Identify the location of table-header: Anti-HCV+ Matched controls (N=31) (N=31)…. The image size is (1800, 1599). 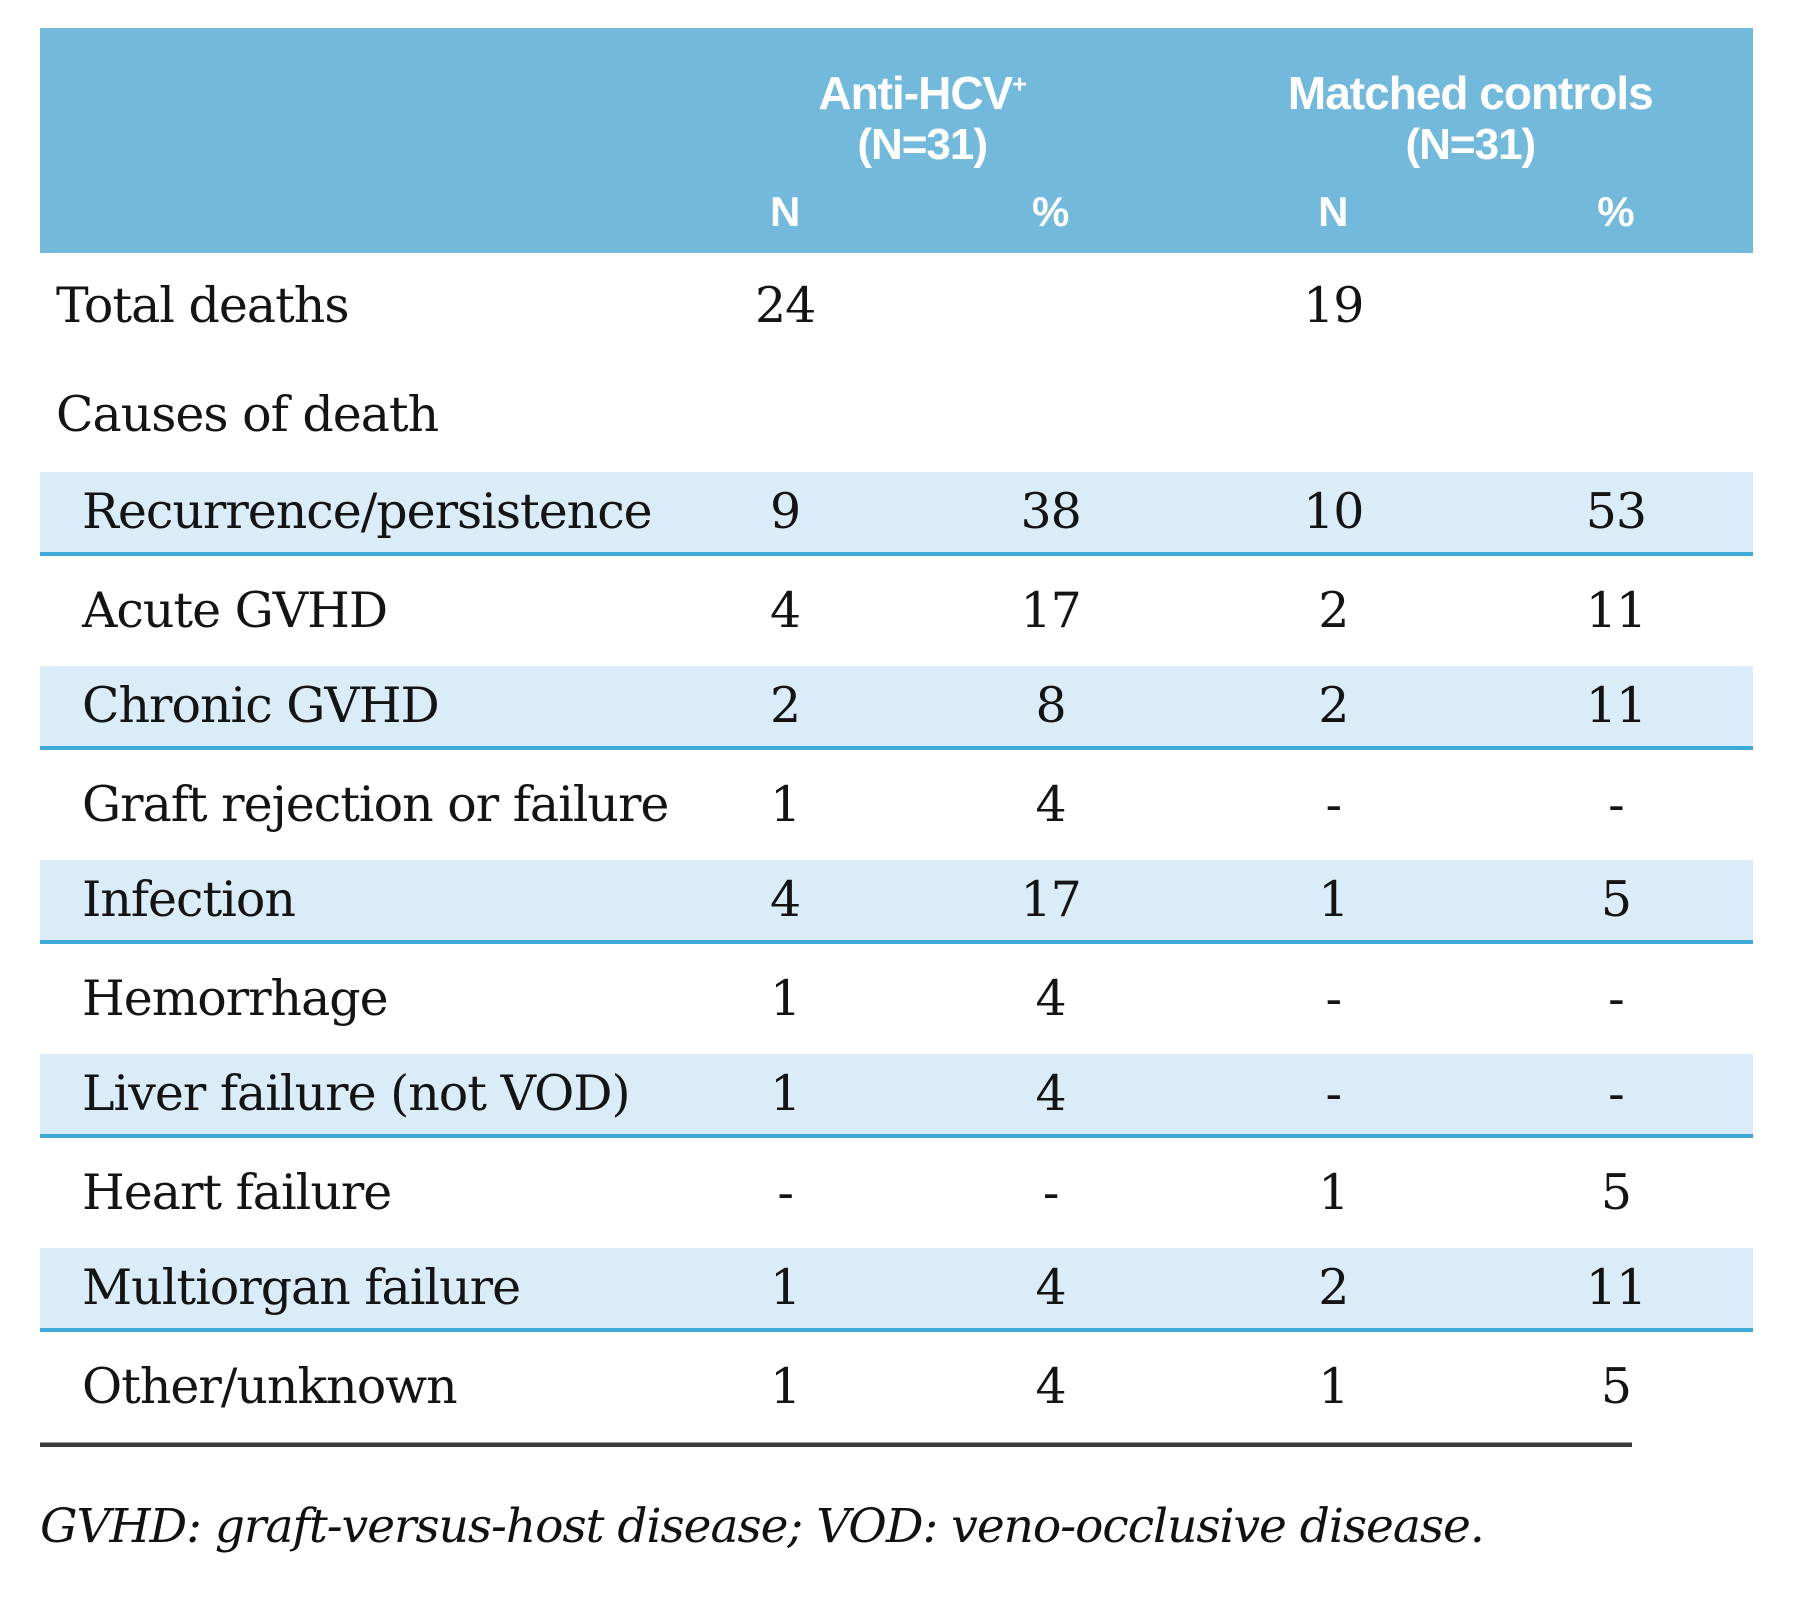
(896, 140).